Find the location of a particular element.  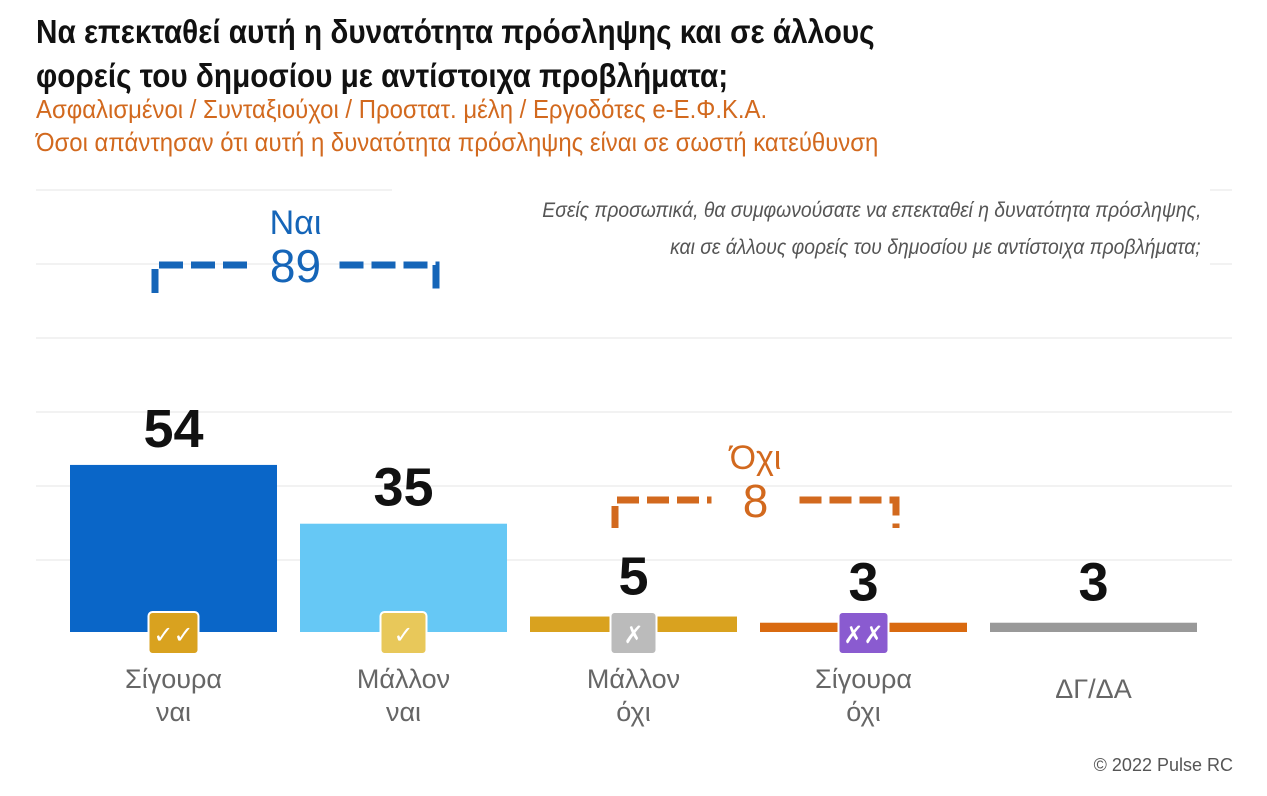

category-label-1: ναι is located at coordinates (173, 712).